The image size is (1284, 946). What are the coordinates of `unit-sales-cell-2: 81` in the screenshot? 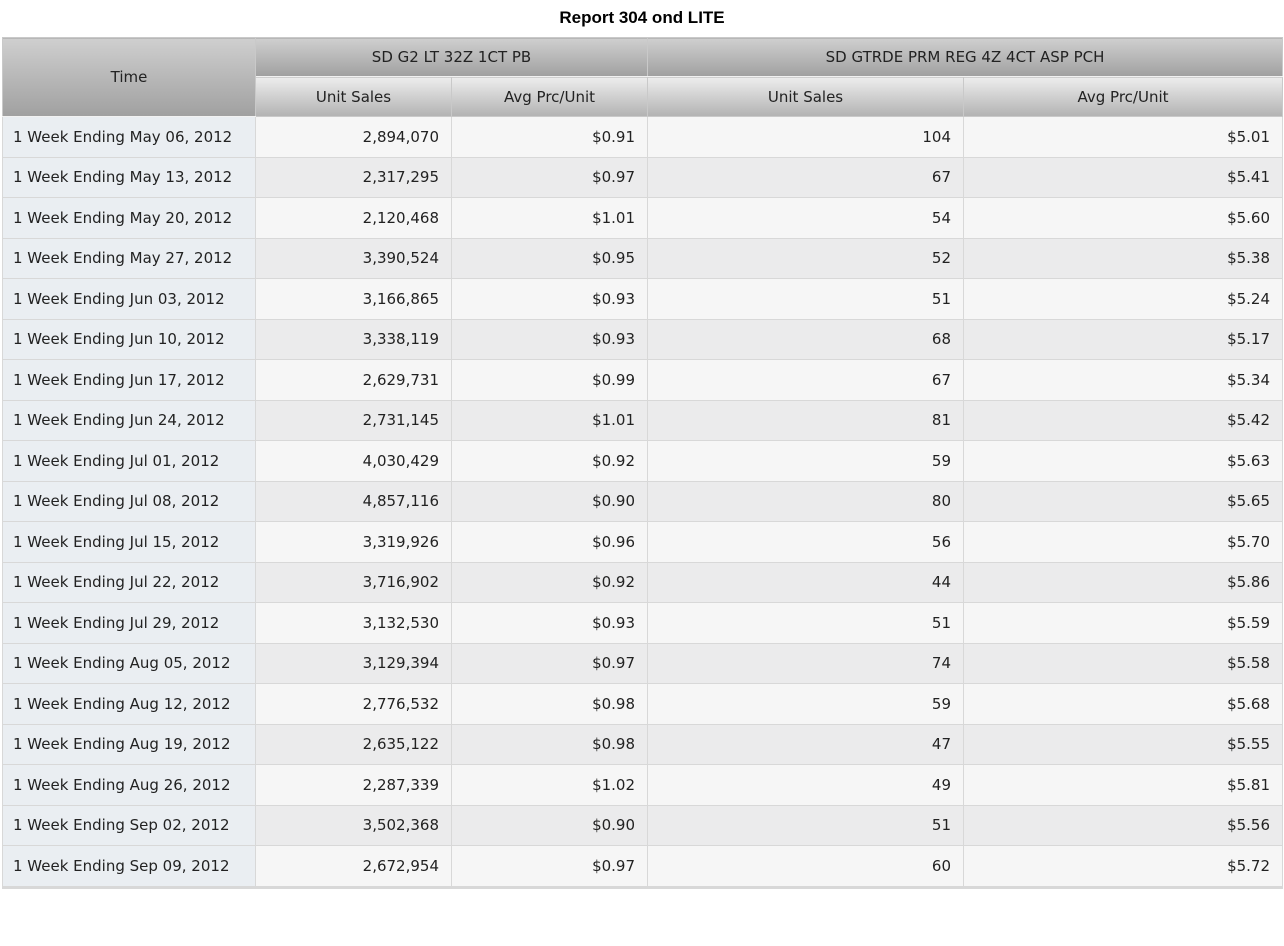 It's located at (806, 420).